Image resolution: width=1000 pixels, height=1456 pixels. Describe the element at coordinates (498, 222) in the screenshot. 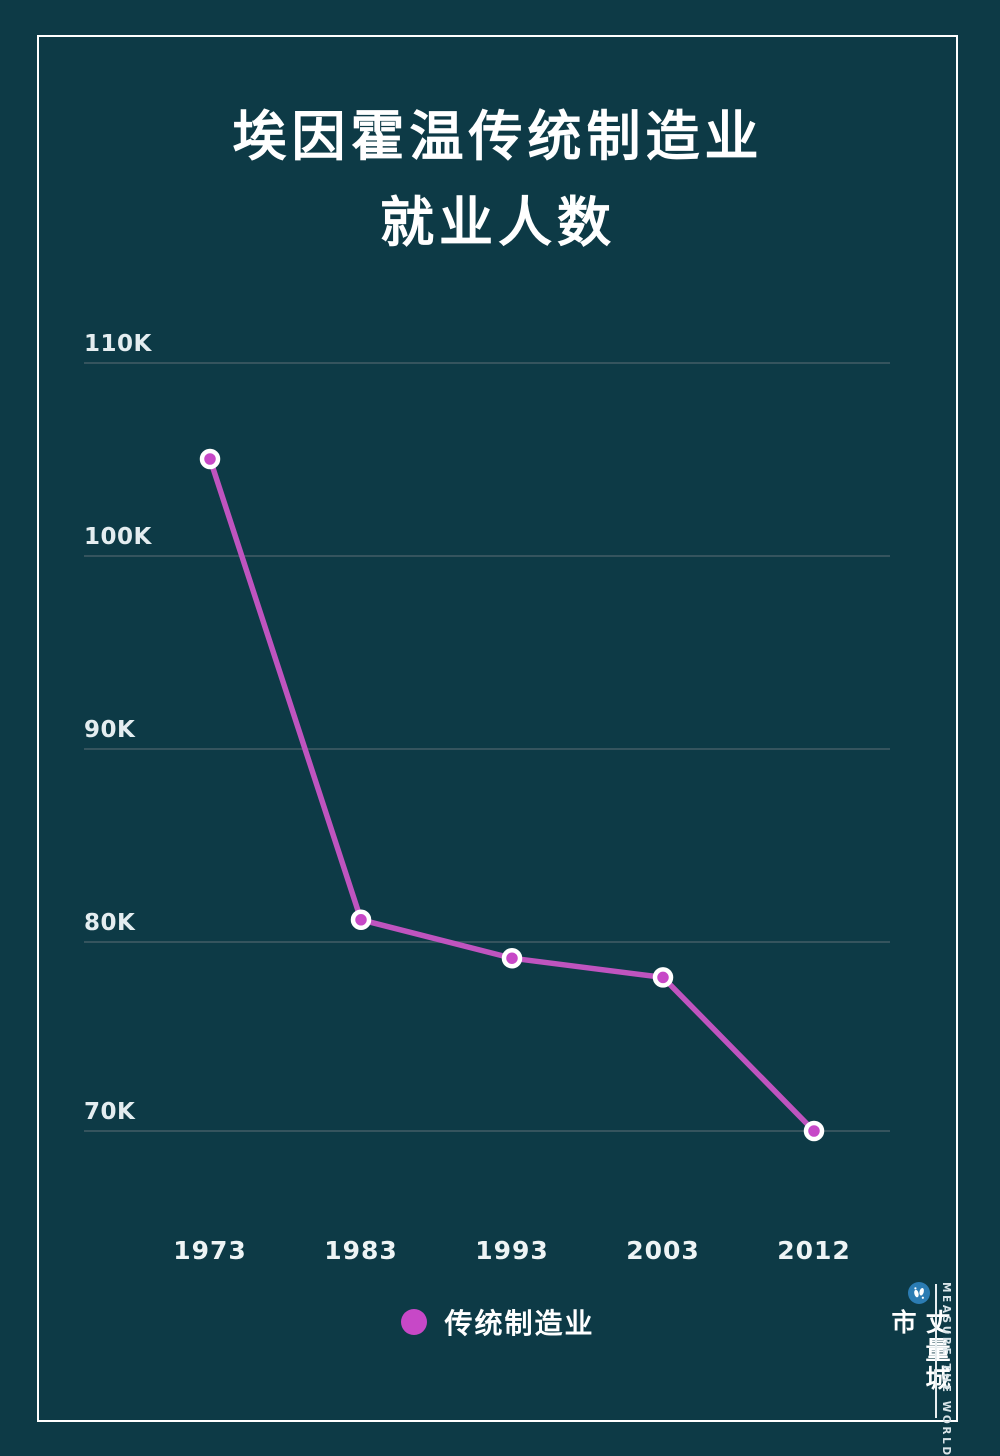

I see `title-line-2: 就业人数` at that location.